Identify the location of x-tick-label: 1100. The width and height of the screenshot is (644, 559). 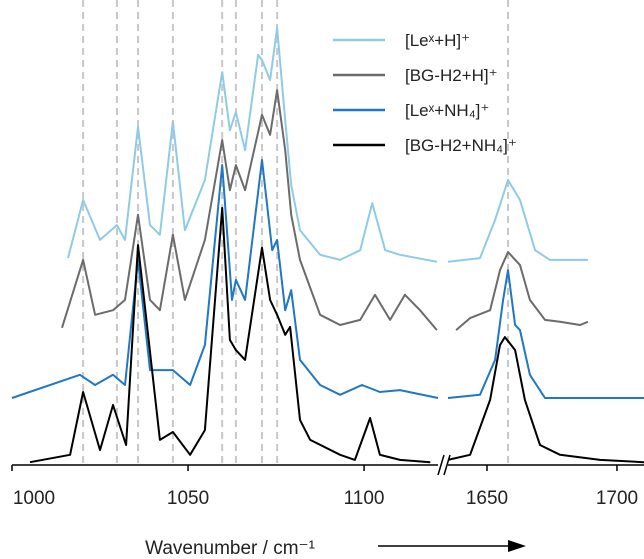
(364, 498).